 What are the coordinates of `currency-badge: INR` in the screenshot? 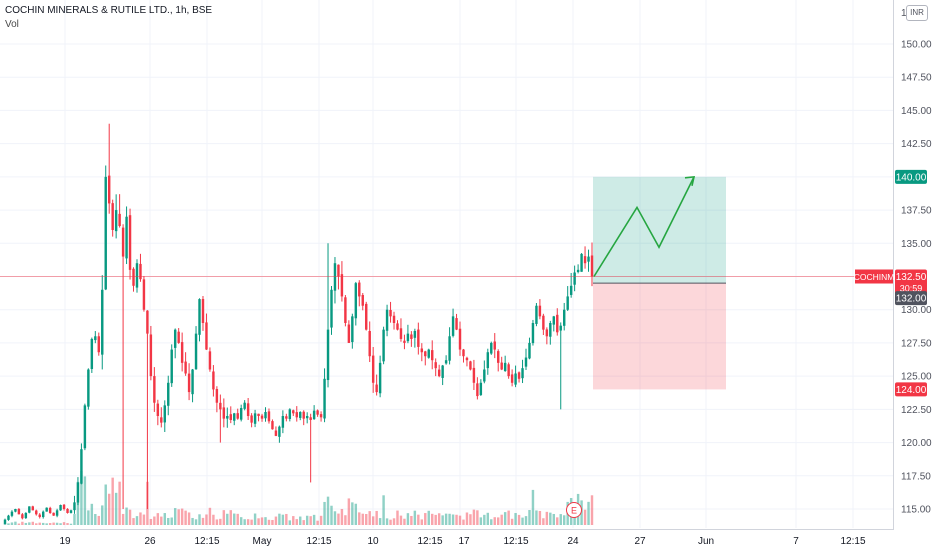 It's located at (917, 13).